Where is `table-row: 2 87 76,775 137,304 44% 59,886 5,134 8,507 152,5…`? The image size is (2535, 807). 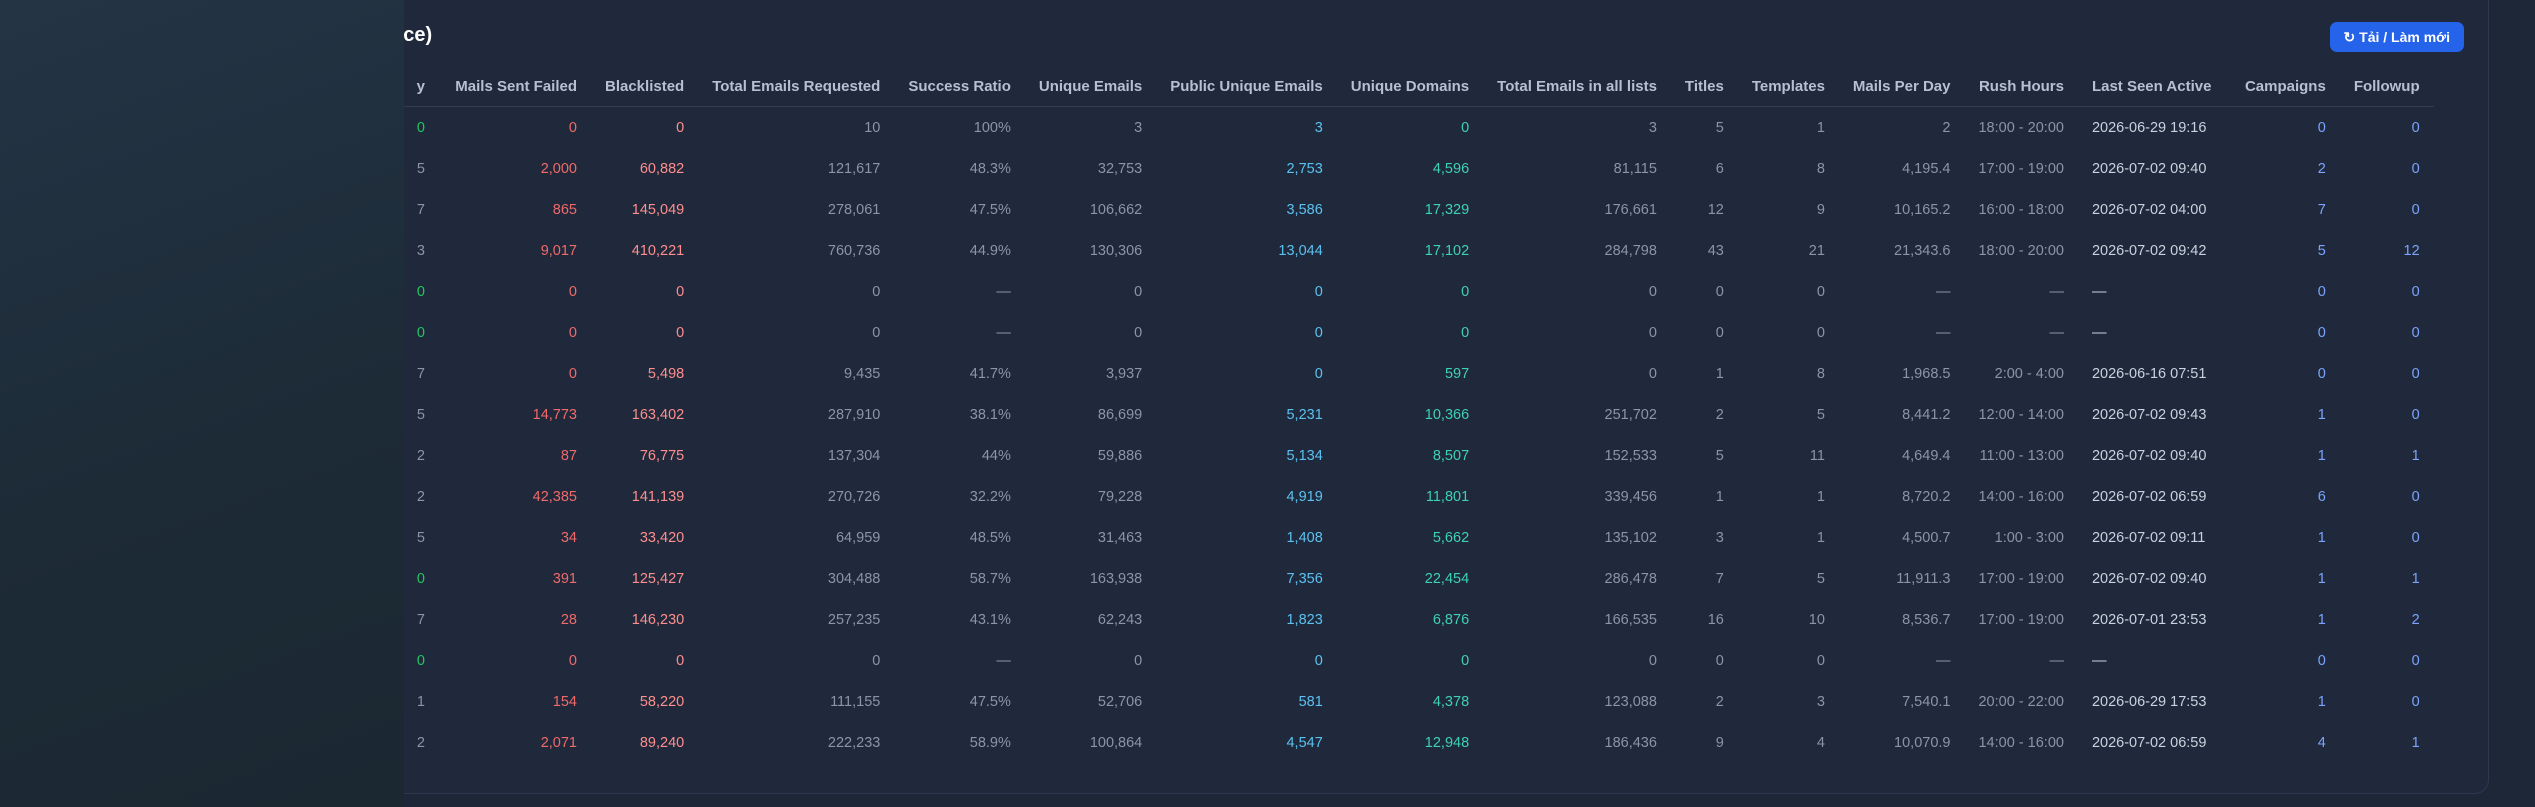
table-row: 2 87 76,775 137,304 44% 59,886 5,134 8,507 152,5… is located at coordinates (1412, 455).